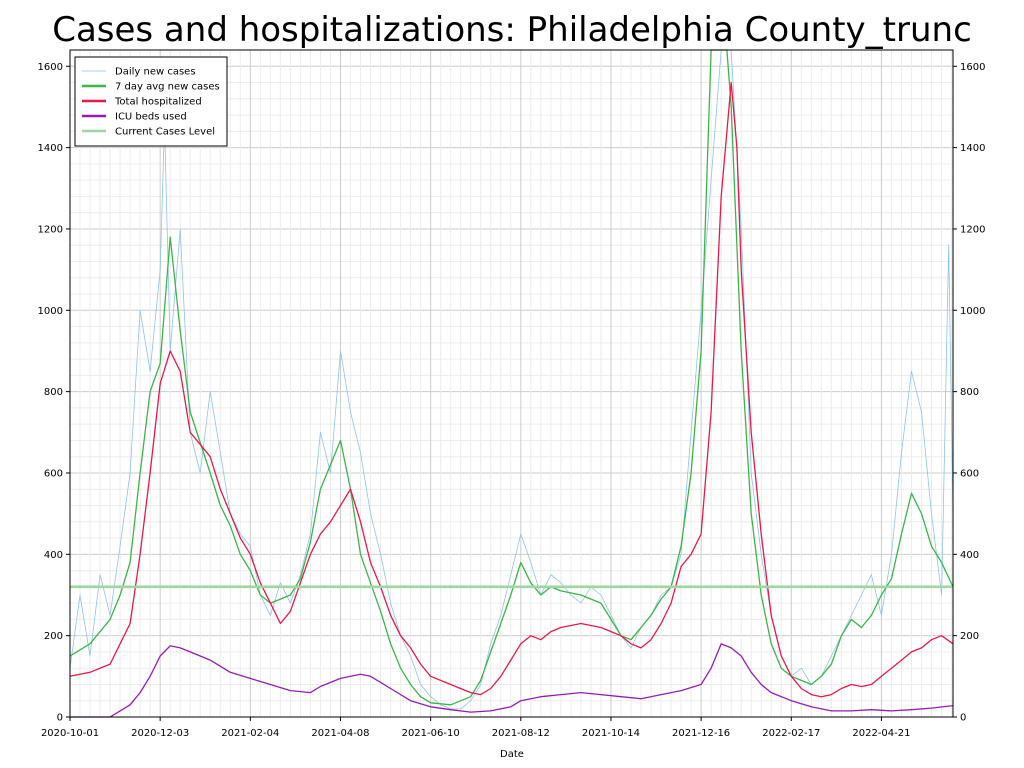 The width and height of the screenshot is (1024, 768). Describe the element at coordinates (972, 148) in the screenshot. I see `y-tick-label-right: 1400` at that location.